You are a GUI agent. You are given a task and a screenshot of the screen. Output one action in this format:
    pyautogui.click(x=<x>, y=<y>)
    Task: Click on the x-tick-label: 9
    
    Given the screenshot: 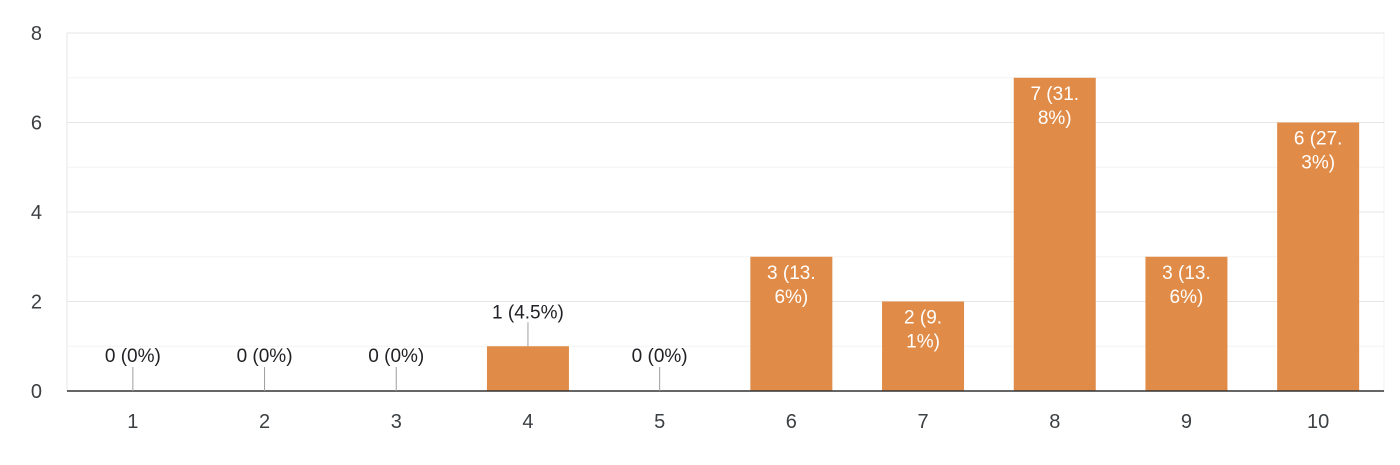 What is the action you would take?
    pyautogui.click(x=1186, y=422)
    